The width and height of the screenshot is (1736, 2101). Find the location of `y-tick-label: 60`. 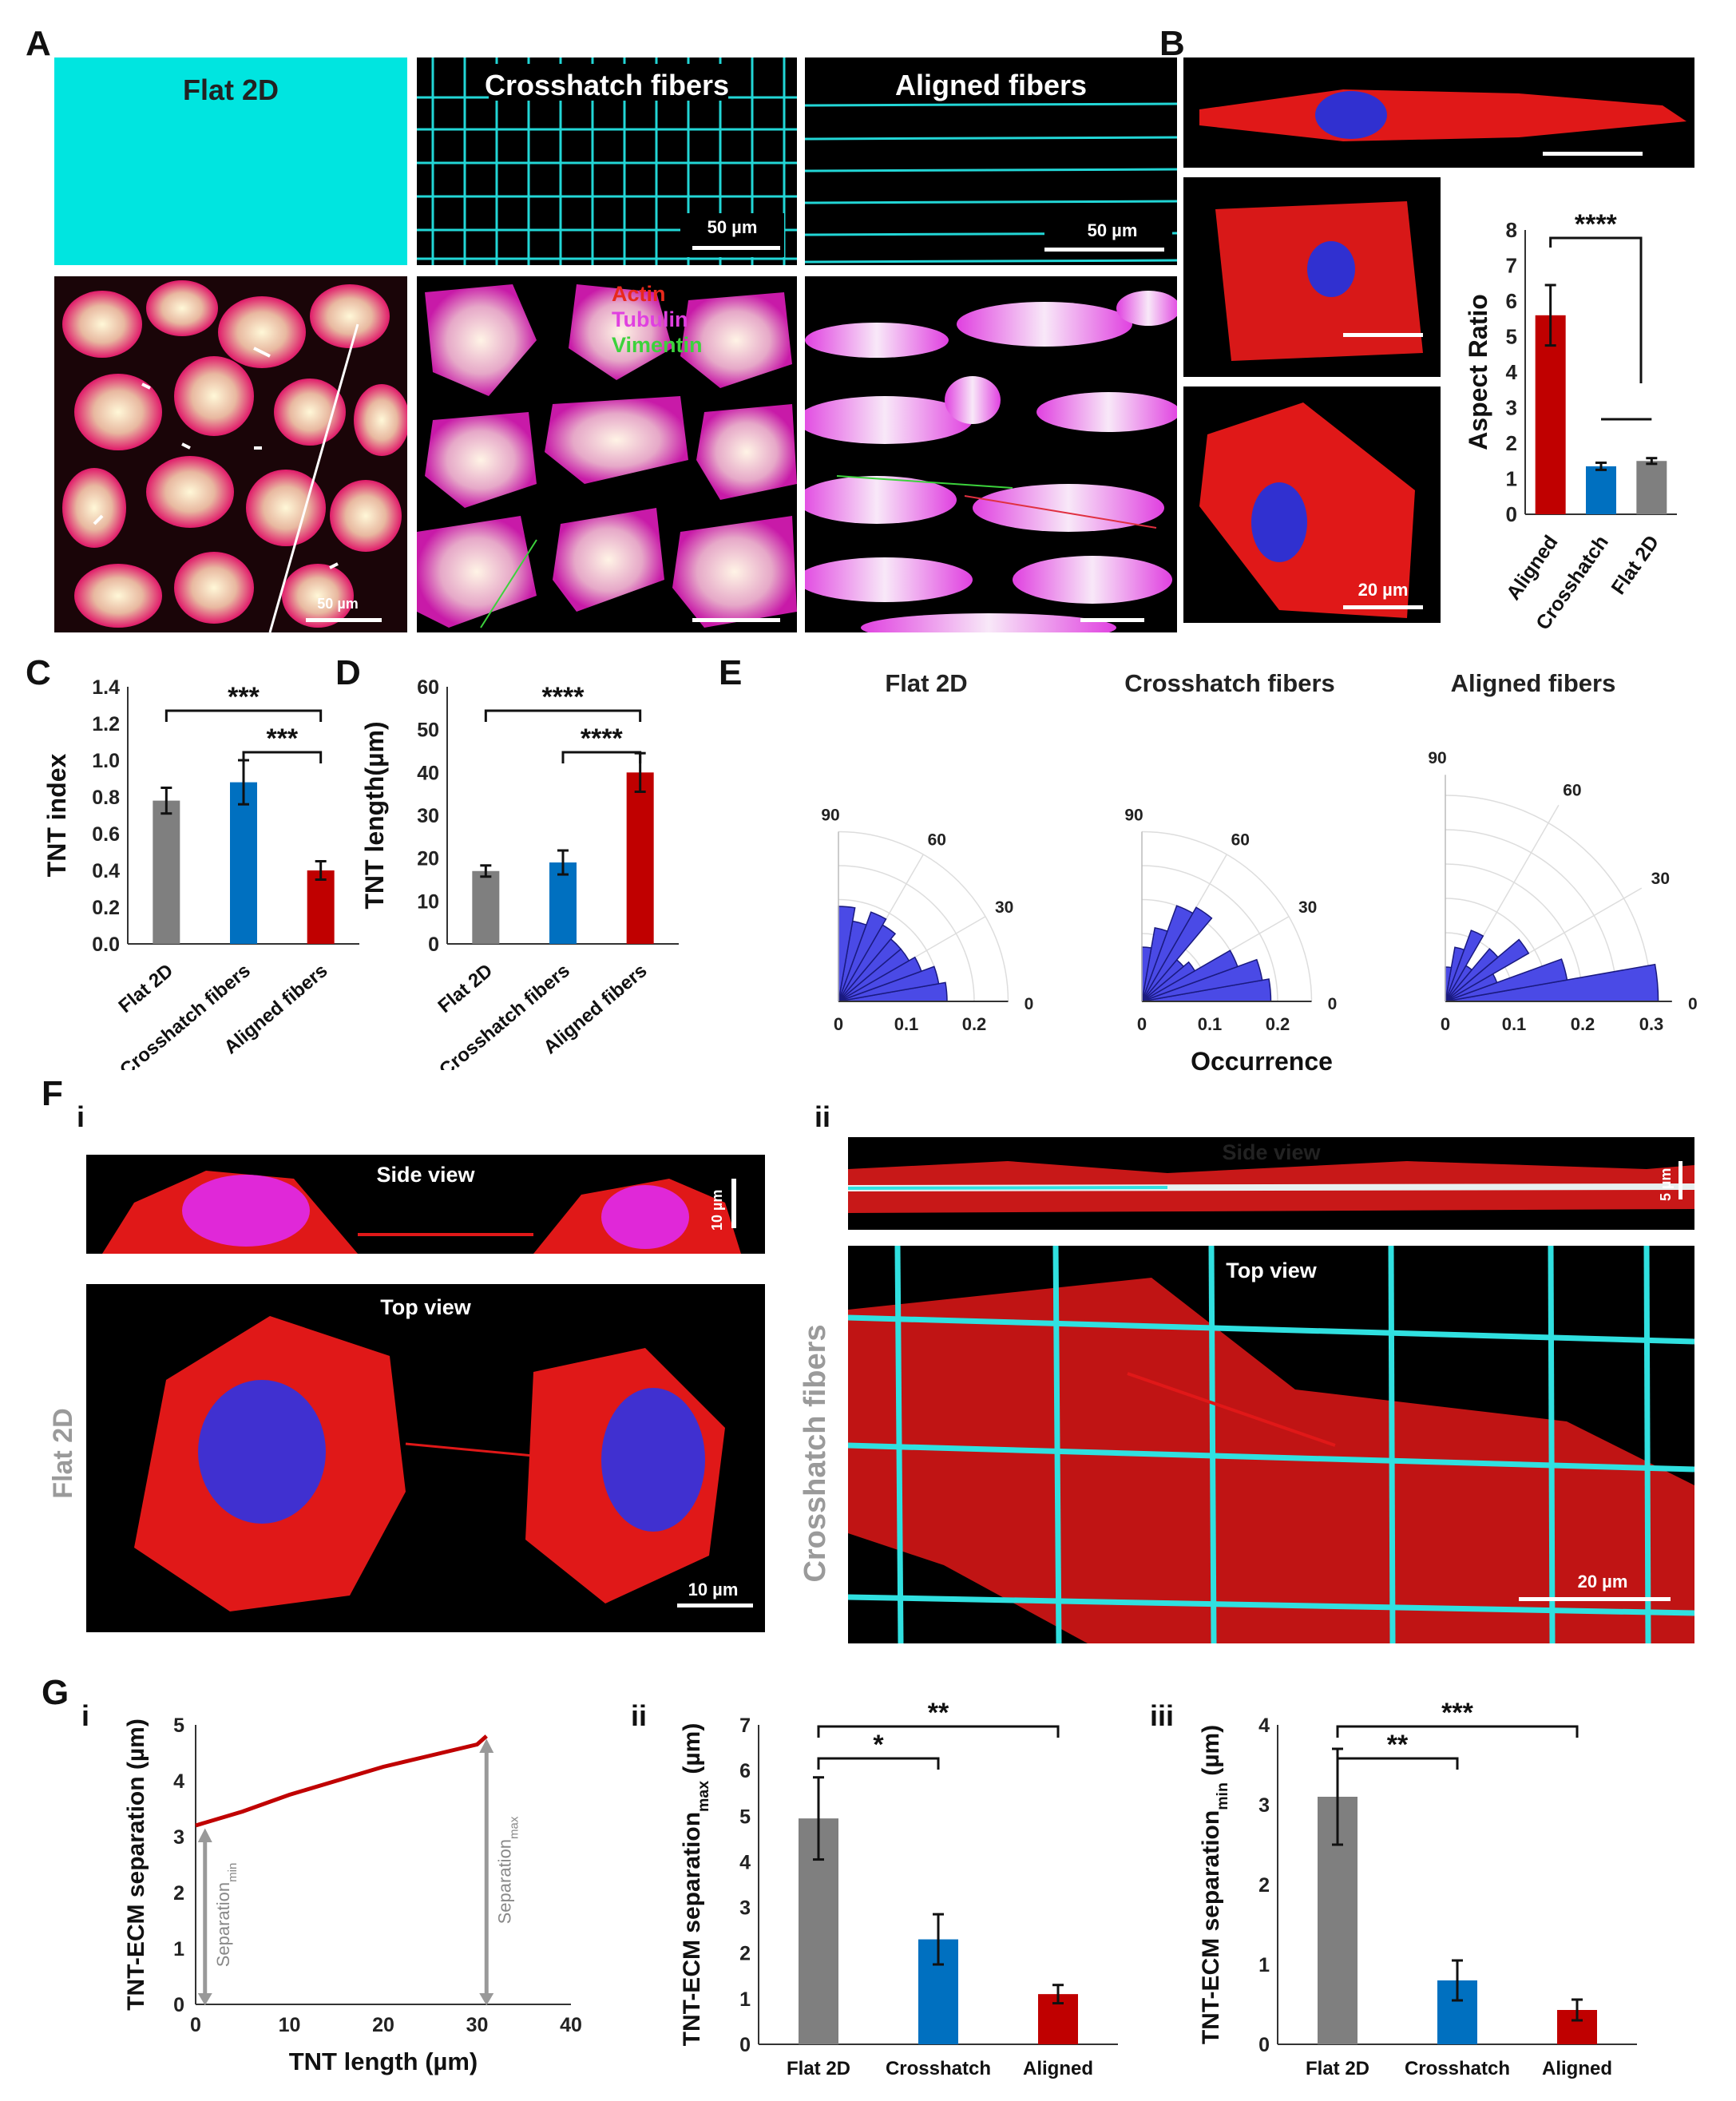

y-tick-label: 60 is located at coordinates (428, 687).